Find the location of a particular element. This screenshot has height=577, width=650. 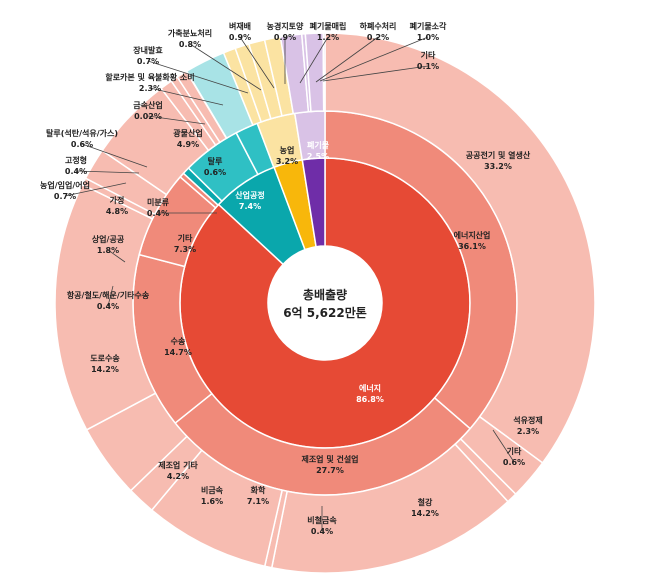

label-value-en_mfg: 27.7% is located at coordinates (330, 470).